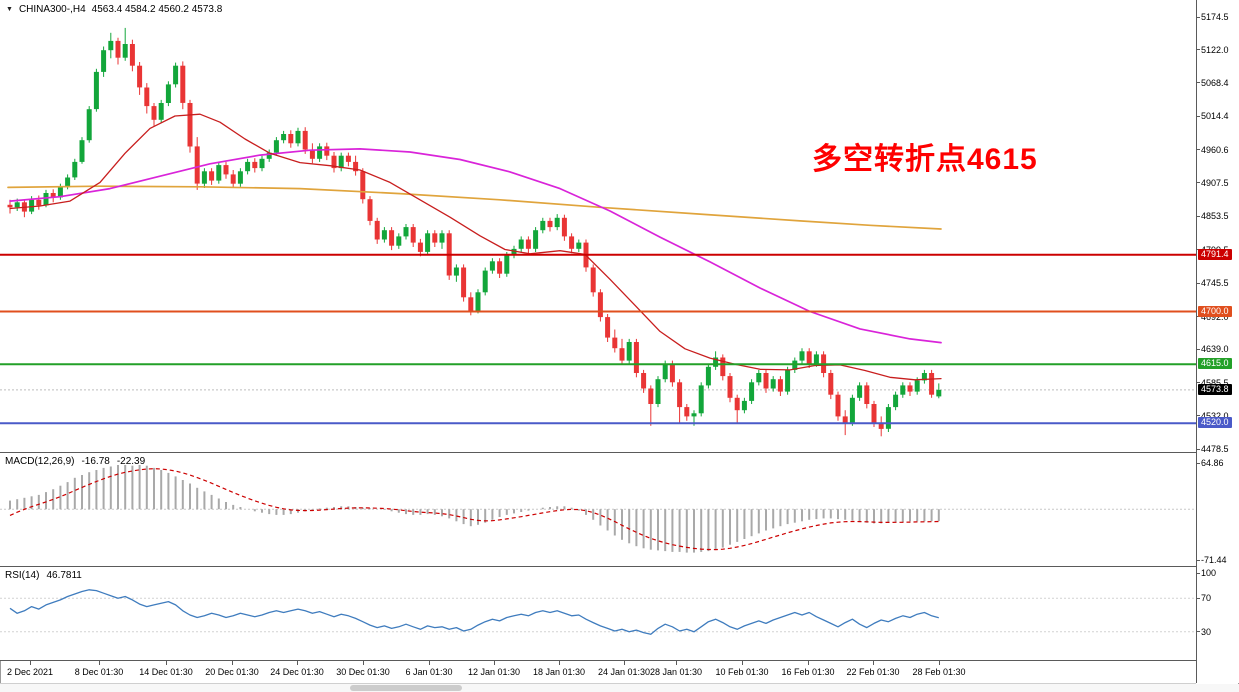  What do you see at coordinates (43, 575) in the screenshot?
I see `rsi-header: RSI(14) 46.7811` at bounding box center [43, 575].